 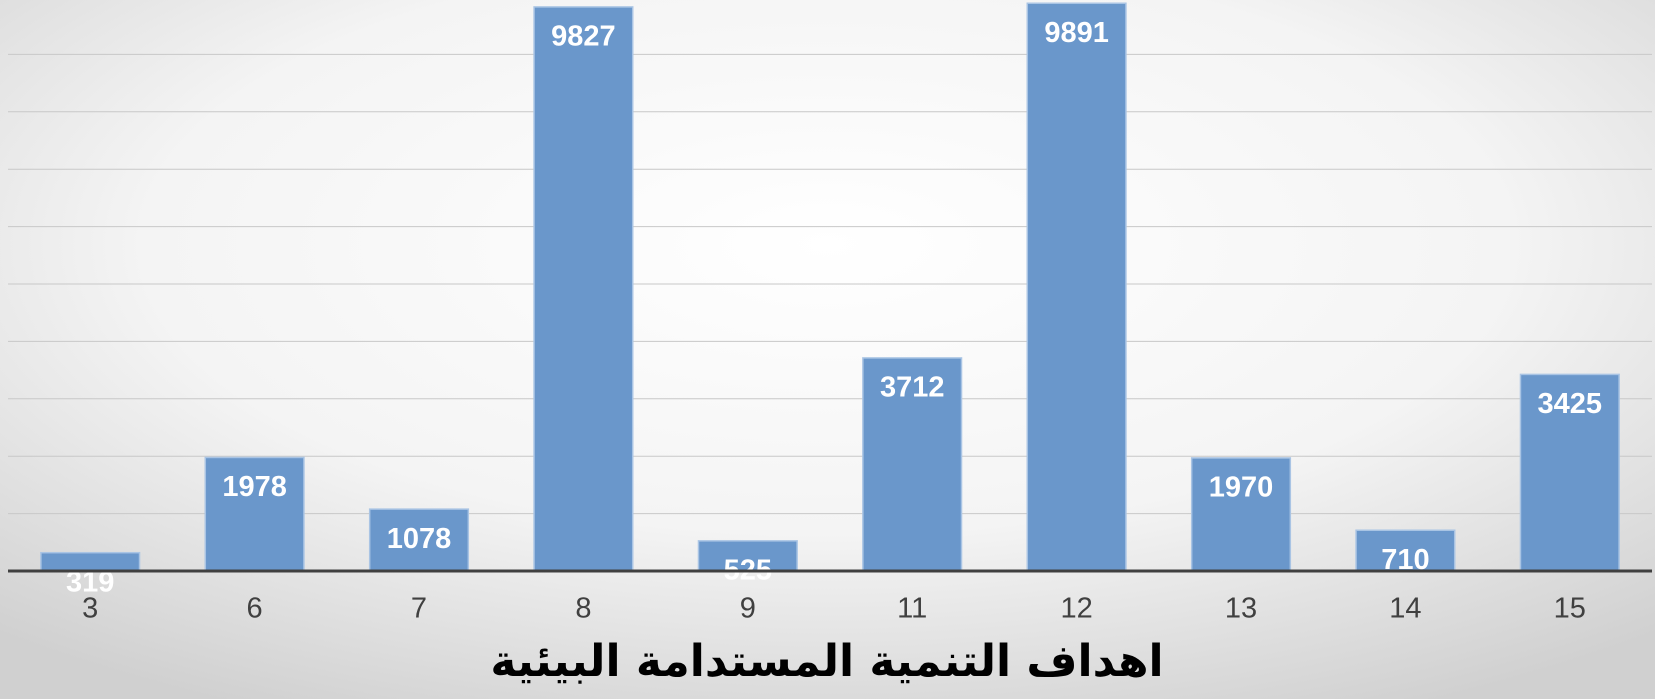 I want to click on x-tick-label: 6, so click(x=255, y=609).